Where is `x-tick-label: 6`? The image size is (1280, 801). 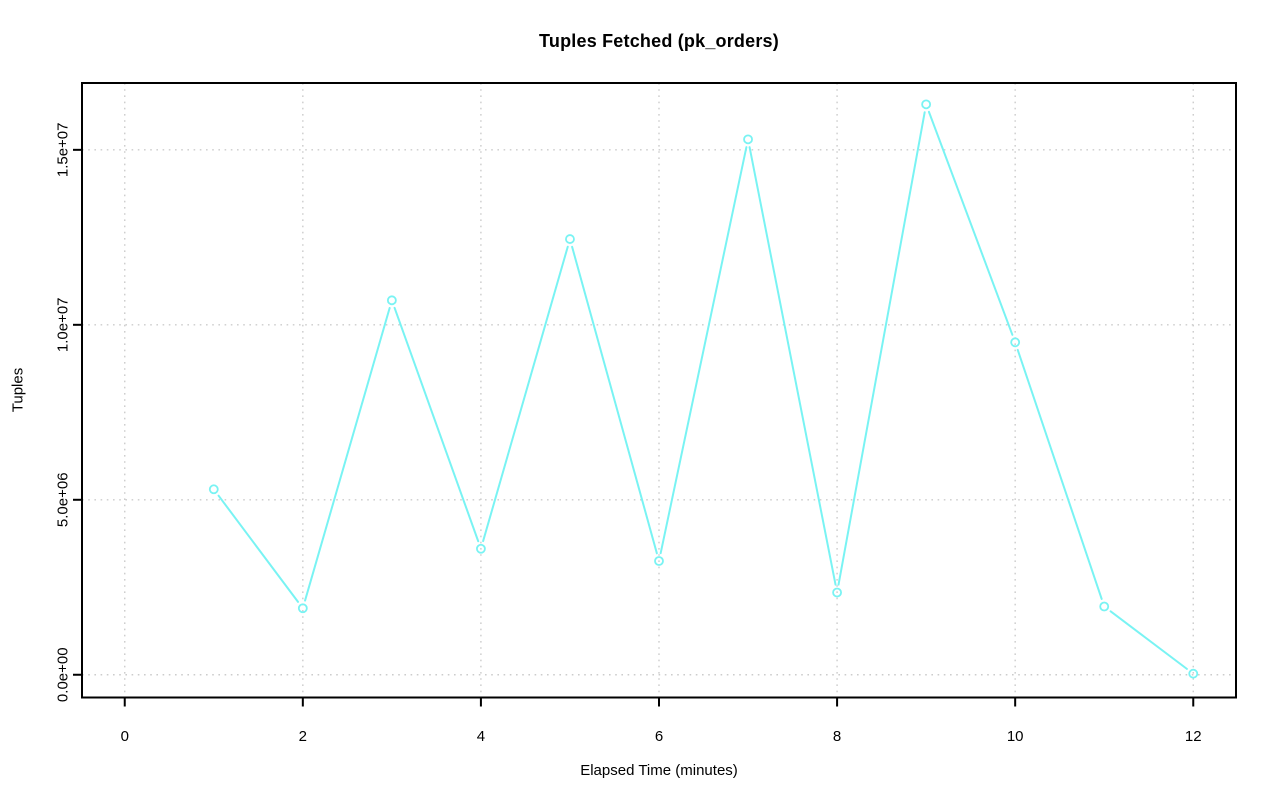 x-tick-label: 6 is located at coordinates (659, 736).